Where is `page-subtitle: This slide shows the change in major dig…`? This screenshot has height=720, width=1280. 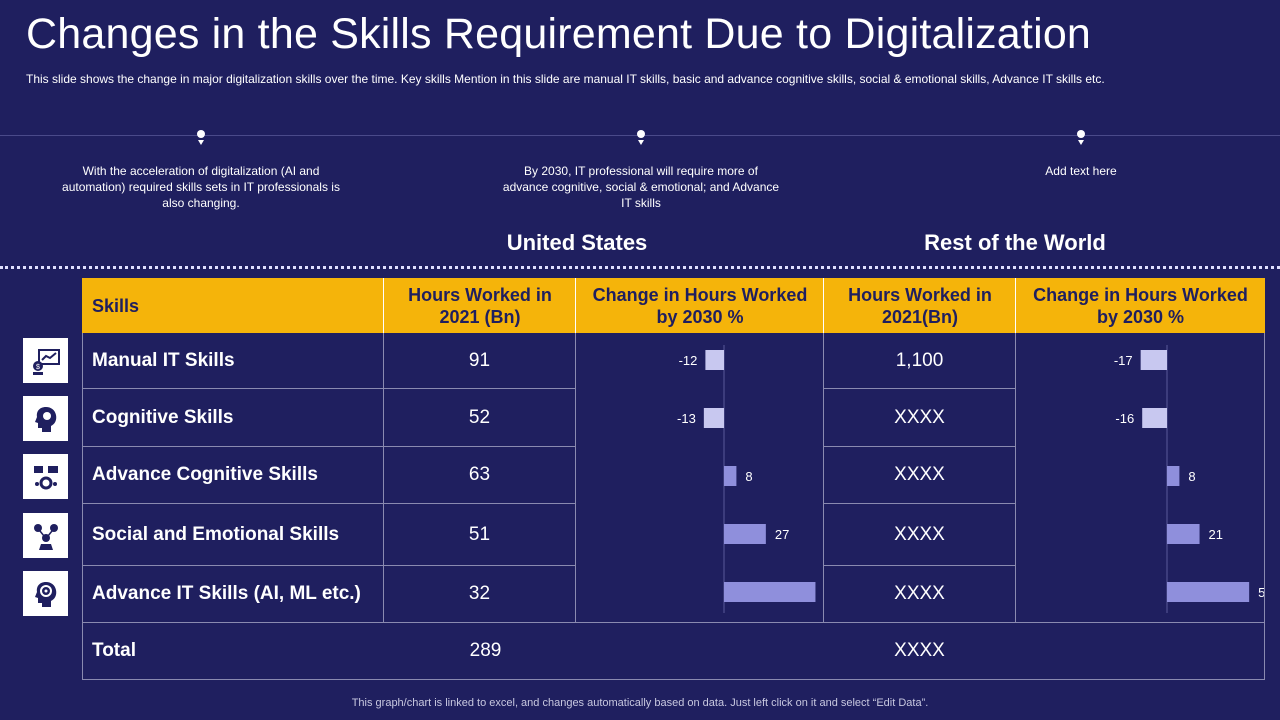 page-subtitle: This slide shows the change in major dig… is located at coordinates (565, 79).